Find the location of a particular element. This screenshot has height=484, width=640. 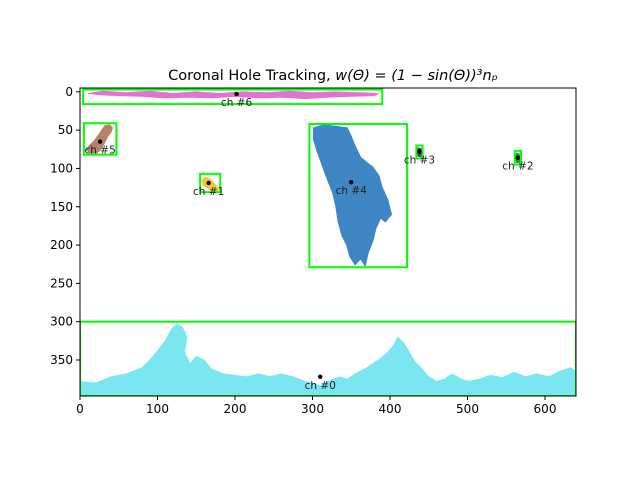

coronal-hole-4-box is located at coordinates (358, 196).